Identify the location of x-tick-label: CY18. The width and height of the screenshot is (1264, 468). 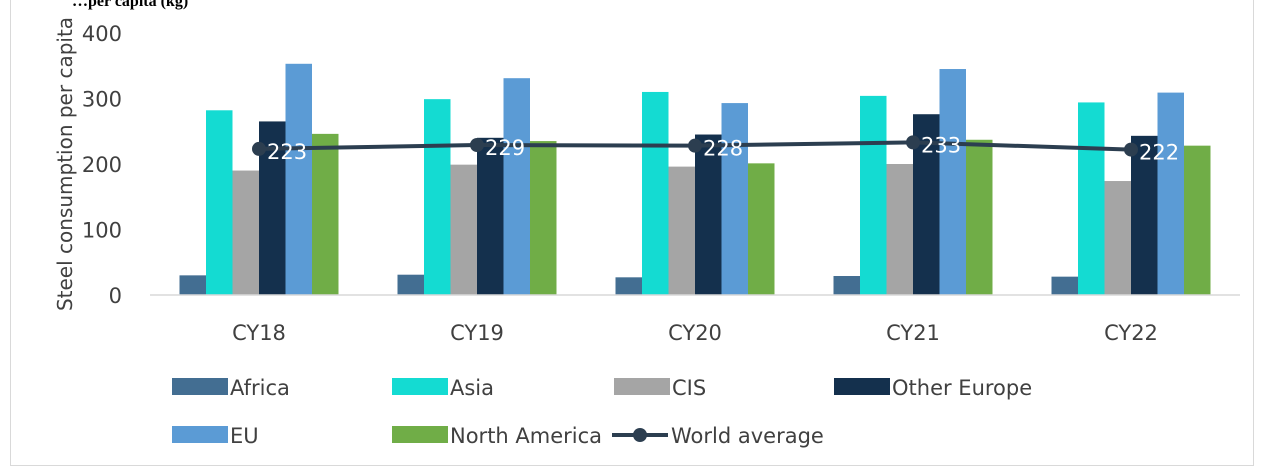
(259, 333).